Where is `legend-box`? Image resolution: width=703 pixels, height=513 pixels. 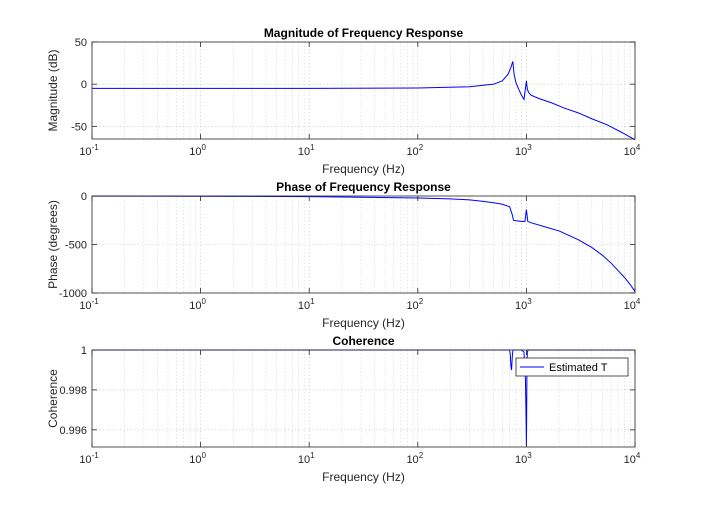
legend-box is located at coordinates (572, 367).